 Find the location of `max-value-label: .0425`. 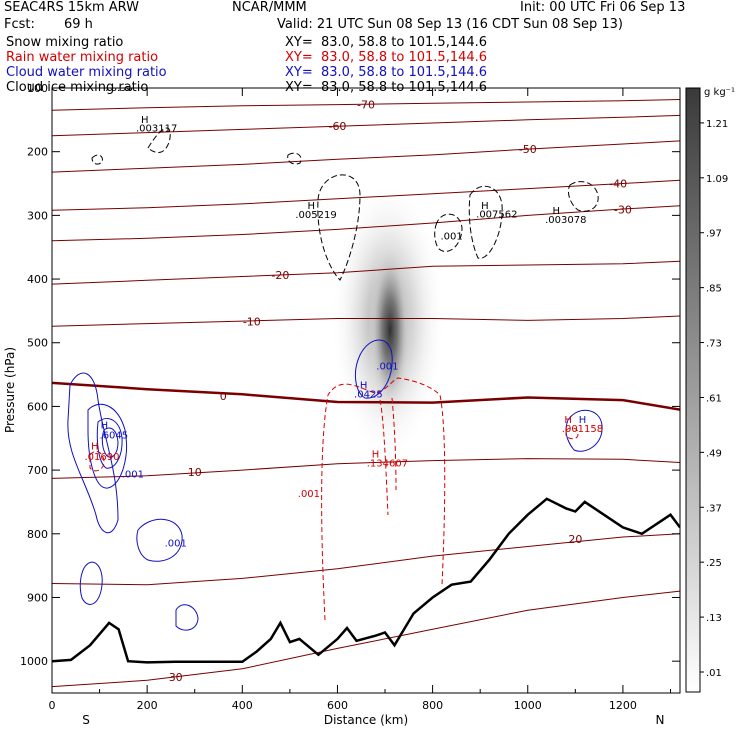

max-value-label: .0425 is located at coordinates (368, 395).